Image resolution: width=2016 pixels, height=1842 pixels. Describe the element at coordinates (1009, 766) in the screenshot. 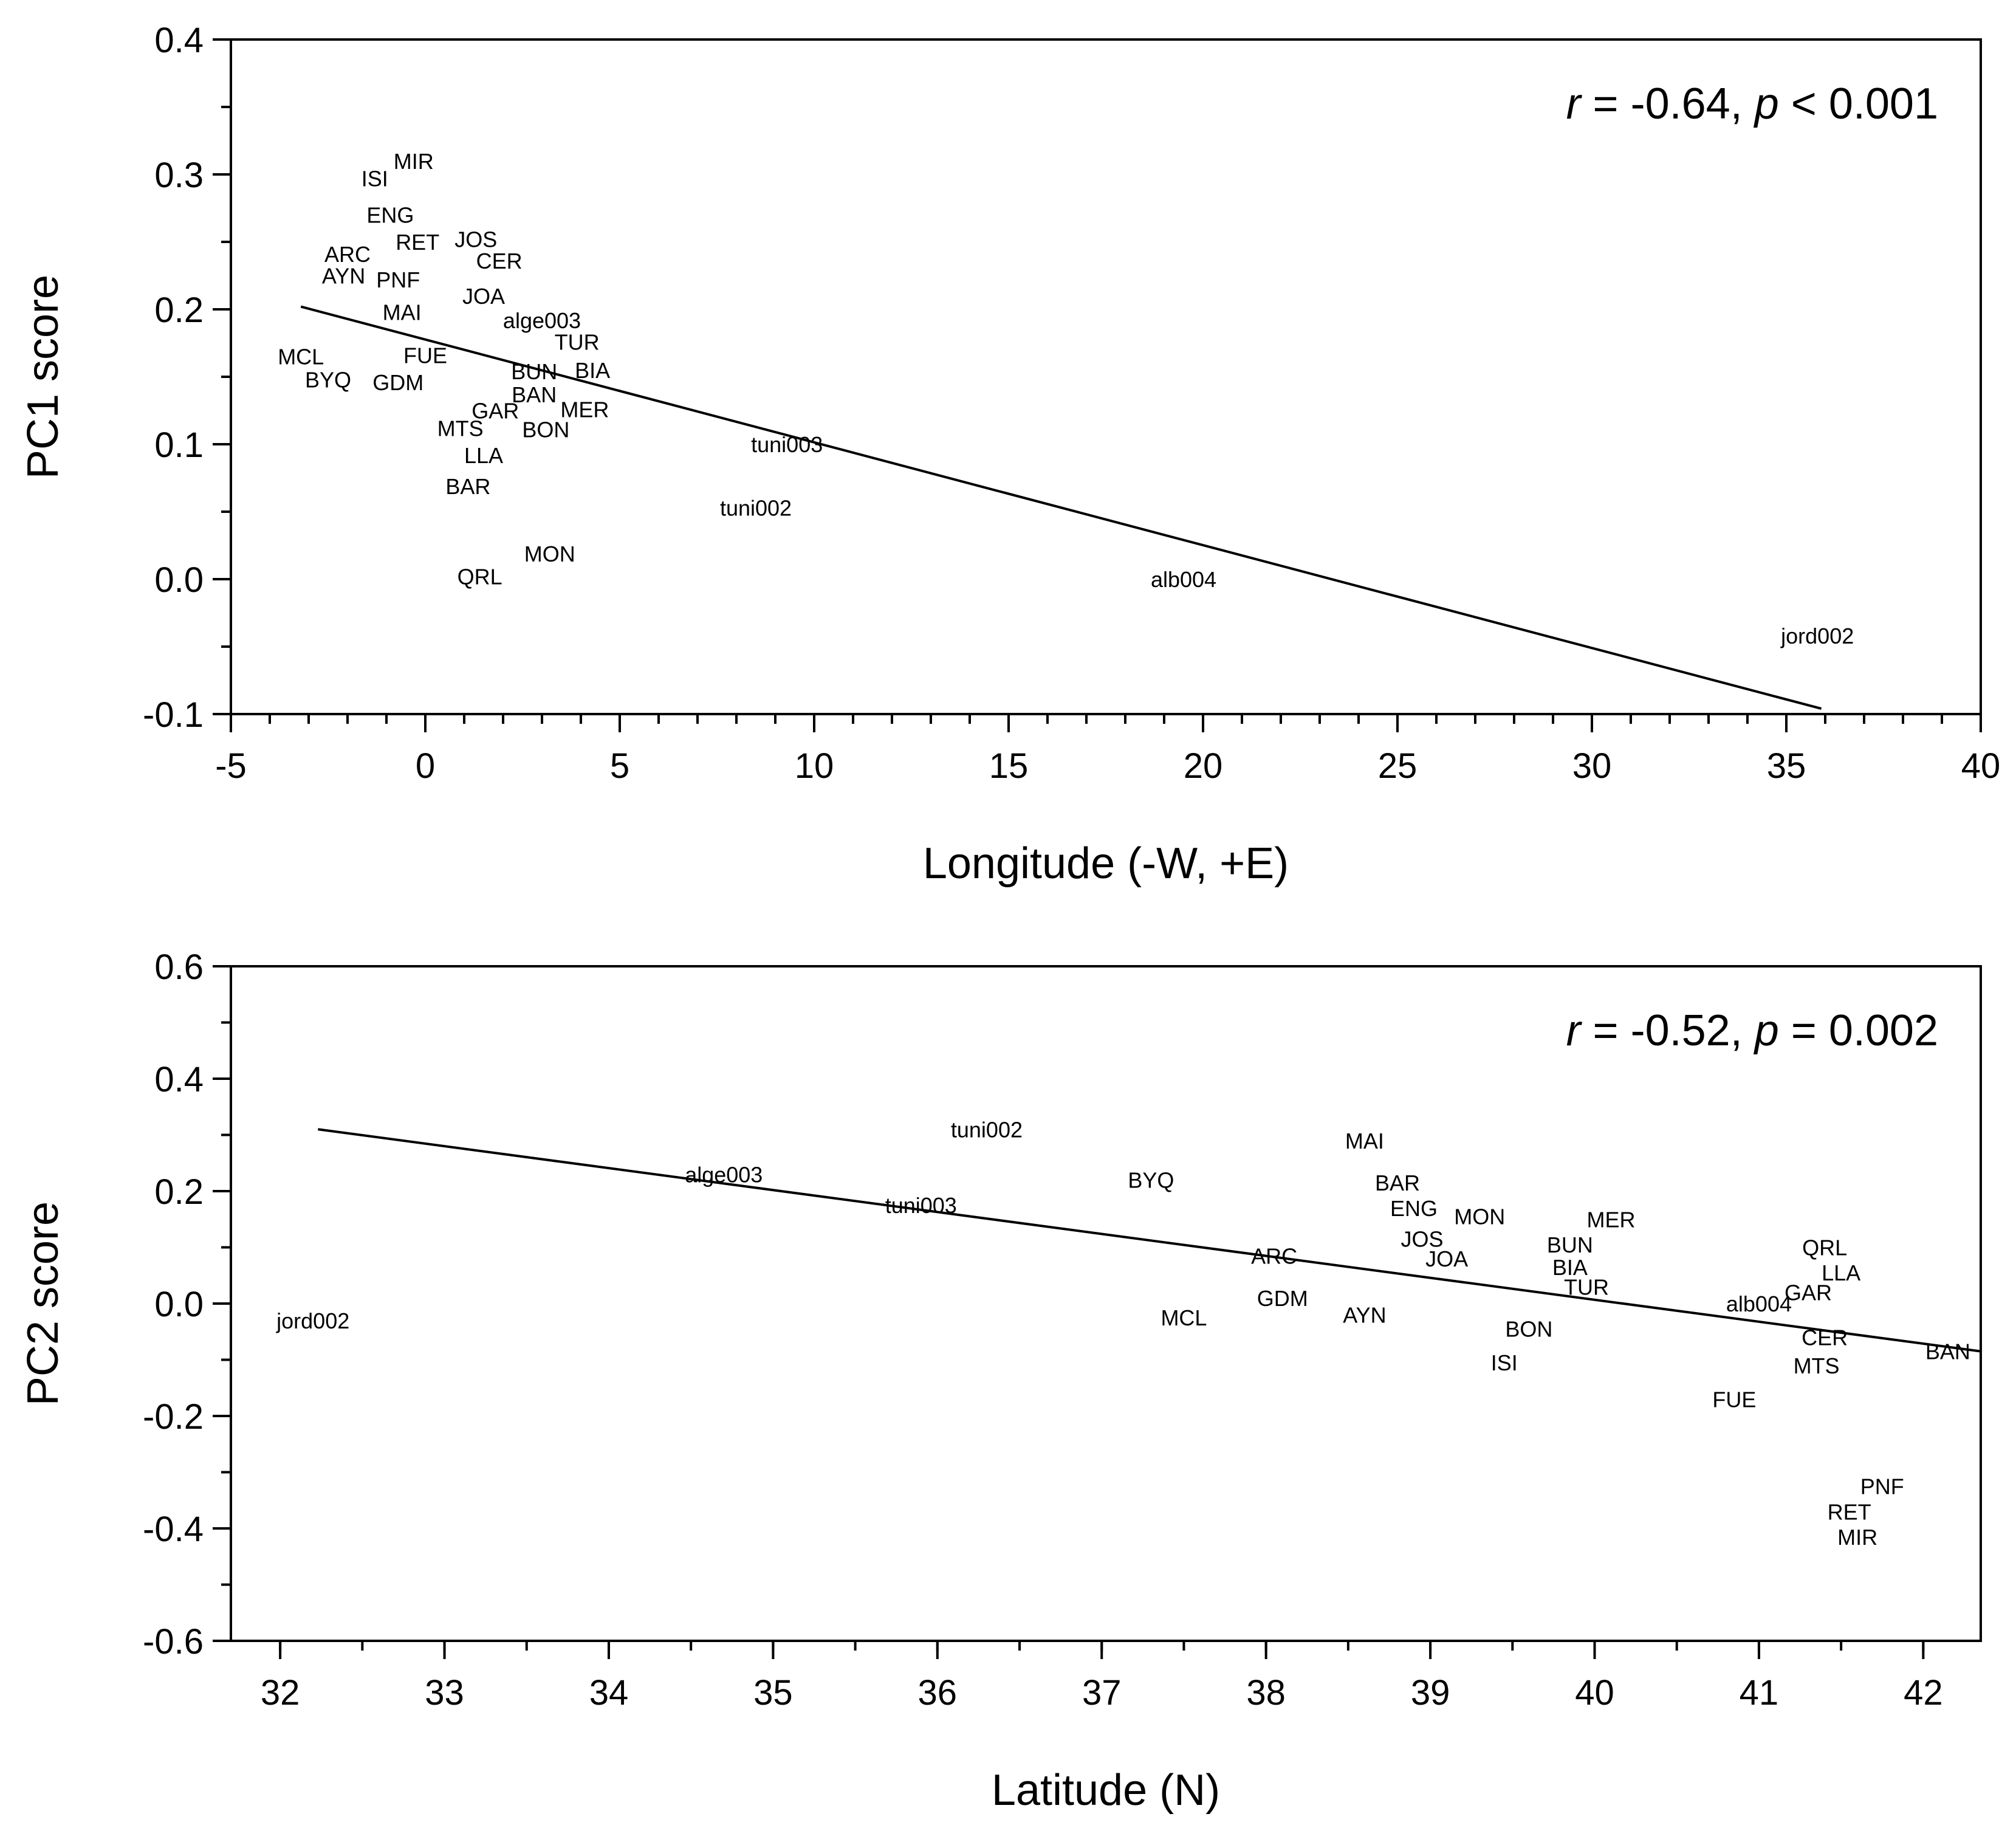

I see `x-tick-label: 15` at that location.